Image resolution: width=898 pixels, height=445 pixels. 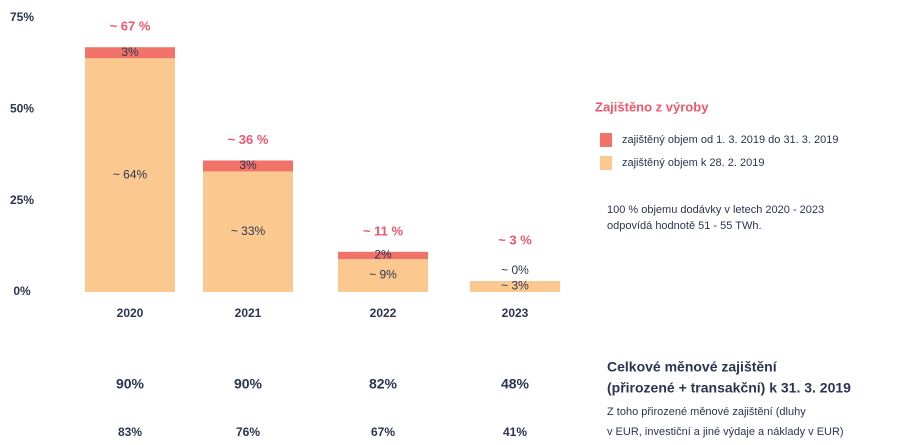 I want to click on table-value: 41%, so click(x=515, y=432).